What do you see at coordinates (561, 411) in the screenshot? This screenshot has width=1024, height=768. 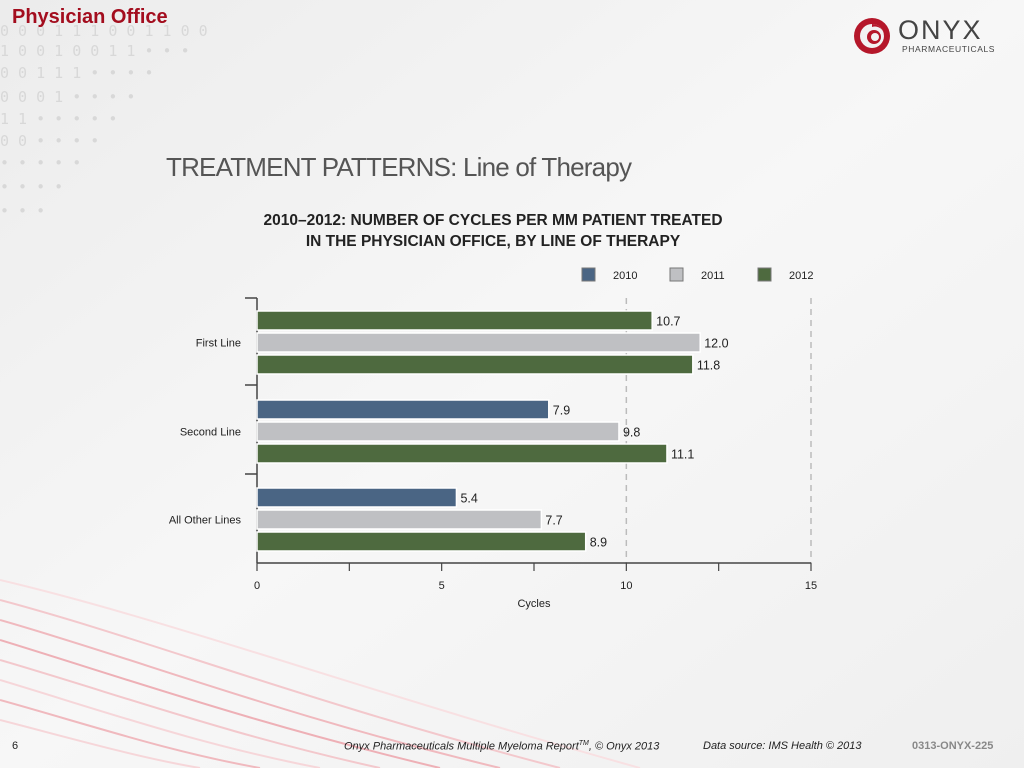 I see `data-label: 7.9` at bounding box center [561, 411].